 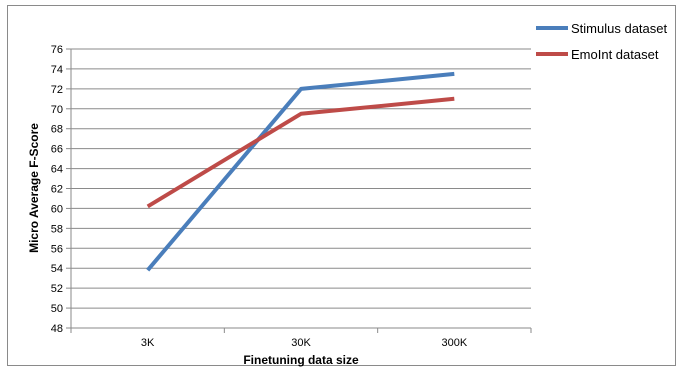 What do you see at coordinates (57, 289) in the screenshot?
I see `y-tick-label: 52` at bounding box center [57, 289].